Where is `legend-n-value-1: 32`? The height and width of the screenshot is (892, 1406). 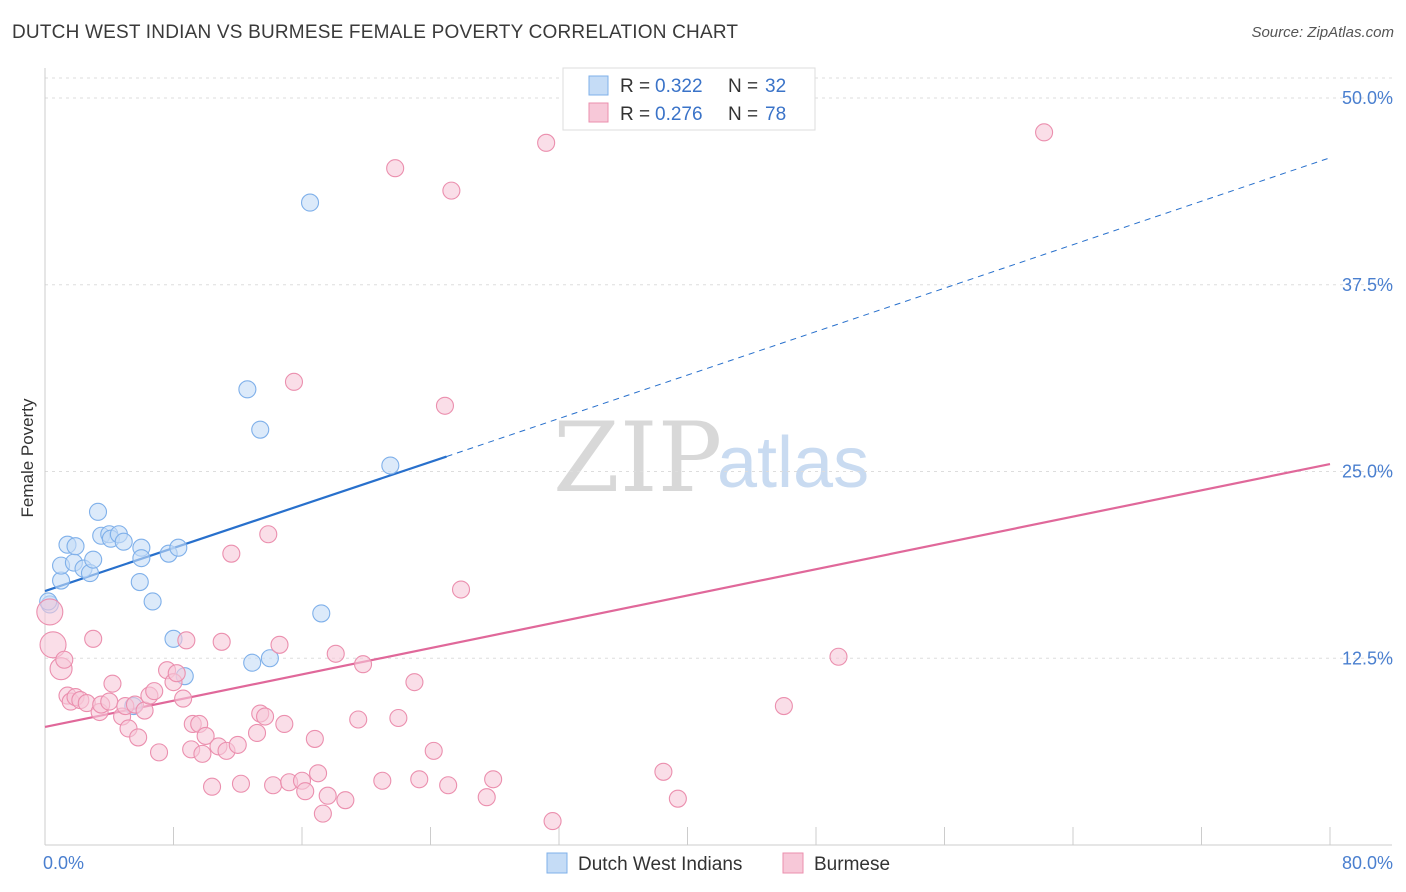 legend-n-value-1: 32 is located at coordinates (775, 86).